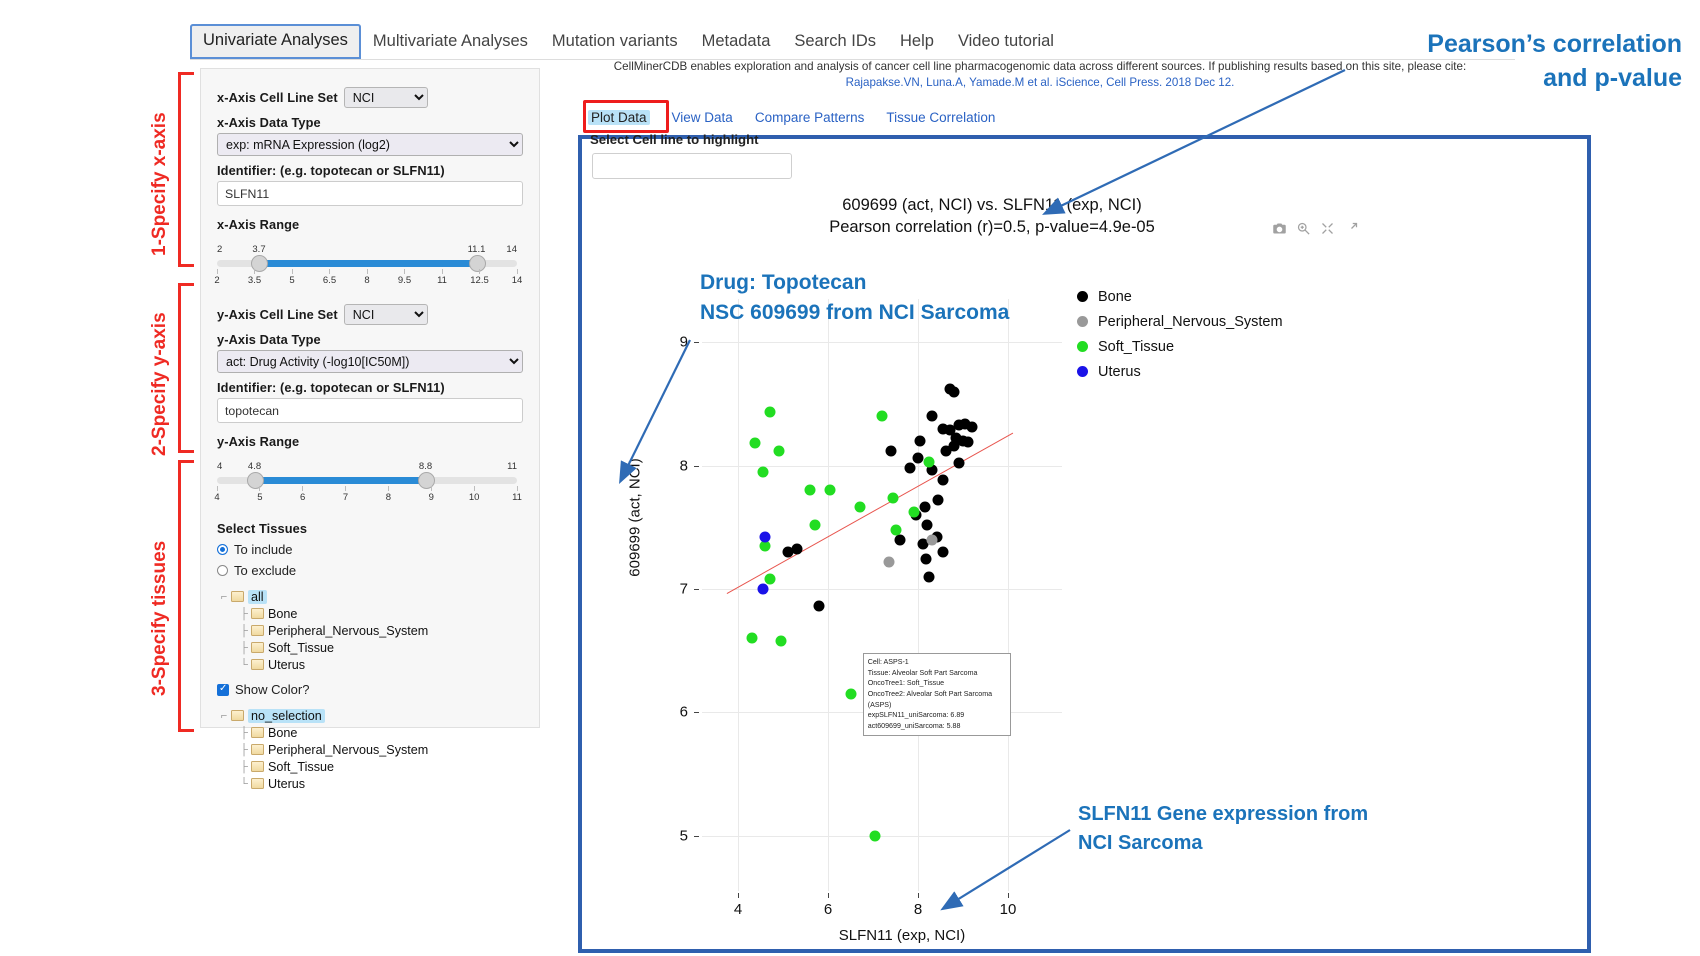  I want to click on legend-item-peripheral-nervous-system: Peripheral_Nervous_System, so click(1180, 321).